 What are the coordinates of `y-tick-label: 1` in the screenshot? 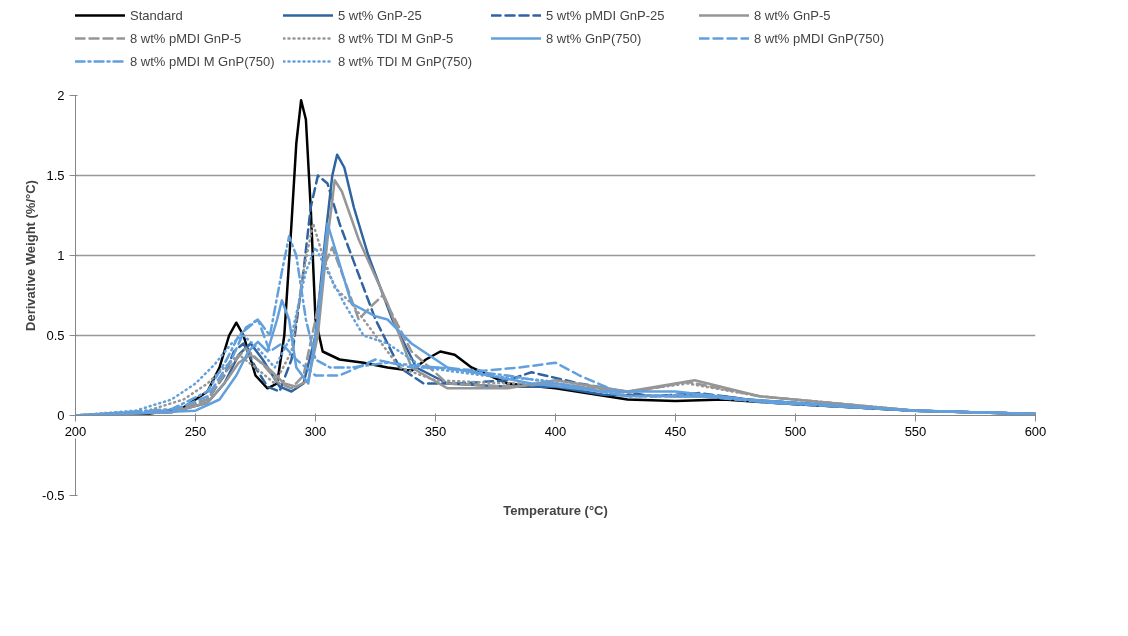 It's located at (61, 255).